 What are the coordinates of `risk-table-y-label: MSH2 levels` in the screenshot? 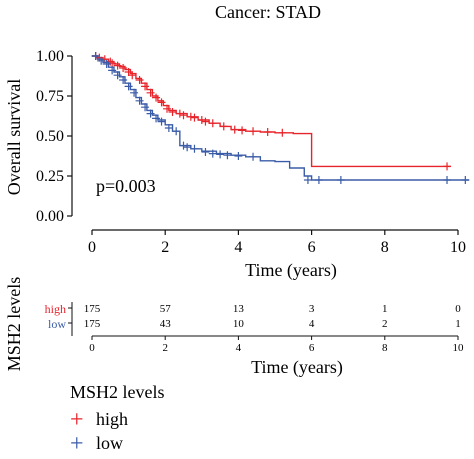 It's located at (14, 324).